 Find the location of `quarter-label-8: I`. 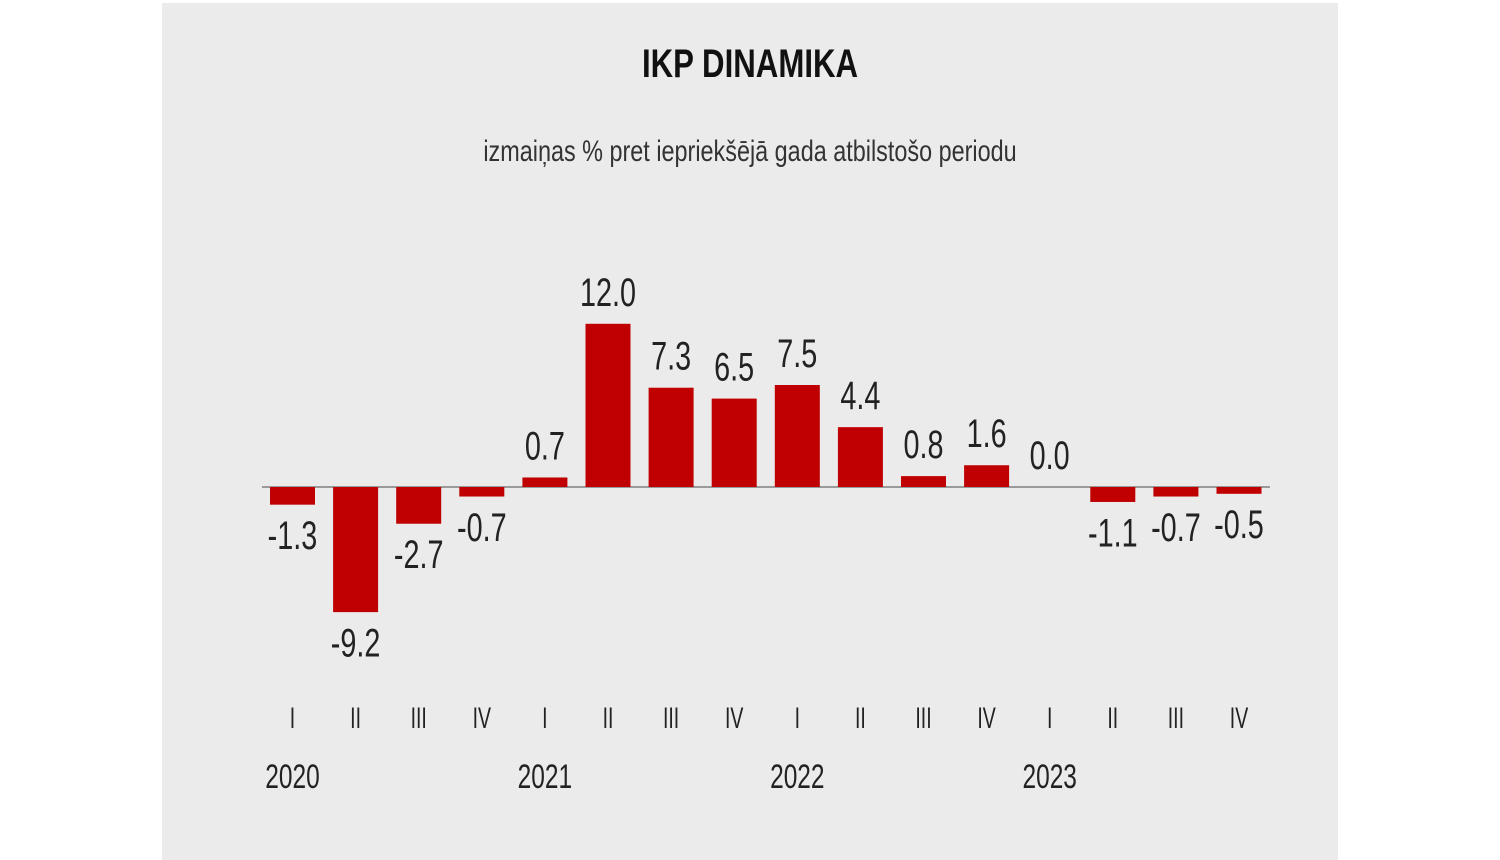

quarter-label-8: I is located at coordinates (797, 718).